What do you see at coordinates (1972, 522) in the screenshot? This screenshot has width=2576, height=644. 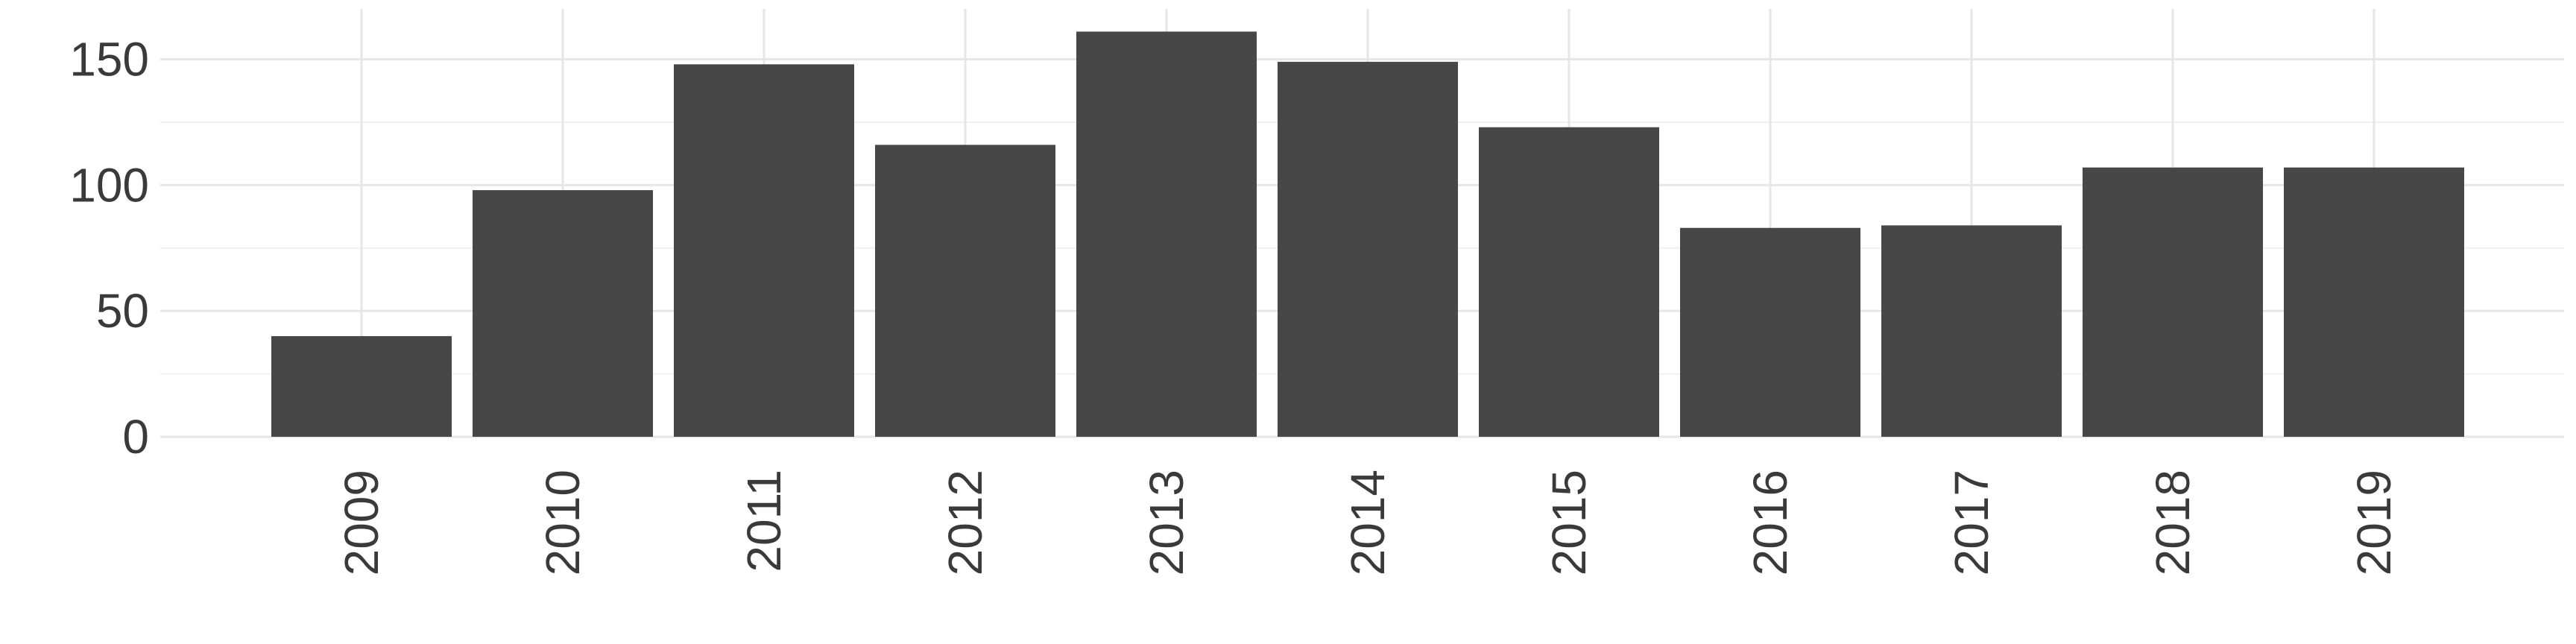 I see `x-tick-label: 2017` at bounding box center [1972, 522].